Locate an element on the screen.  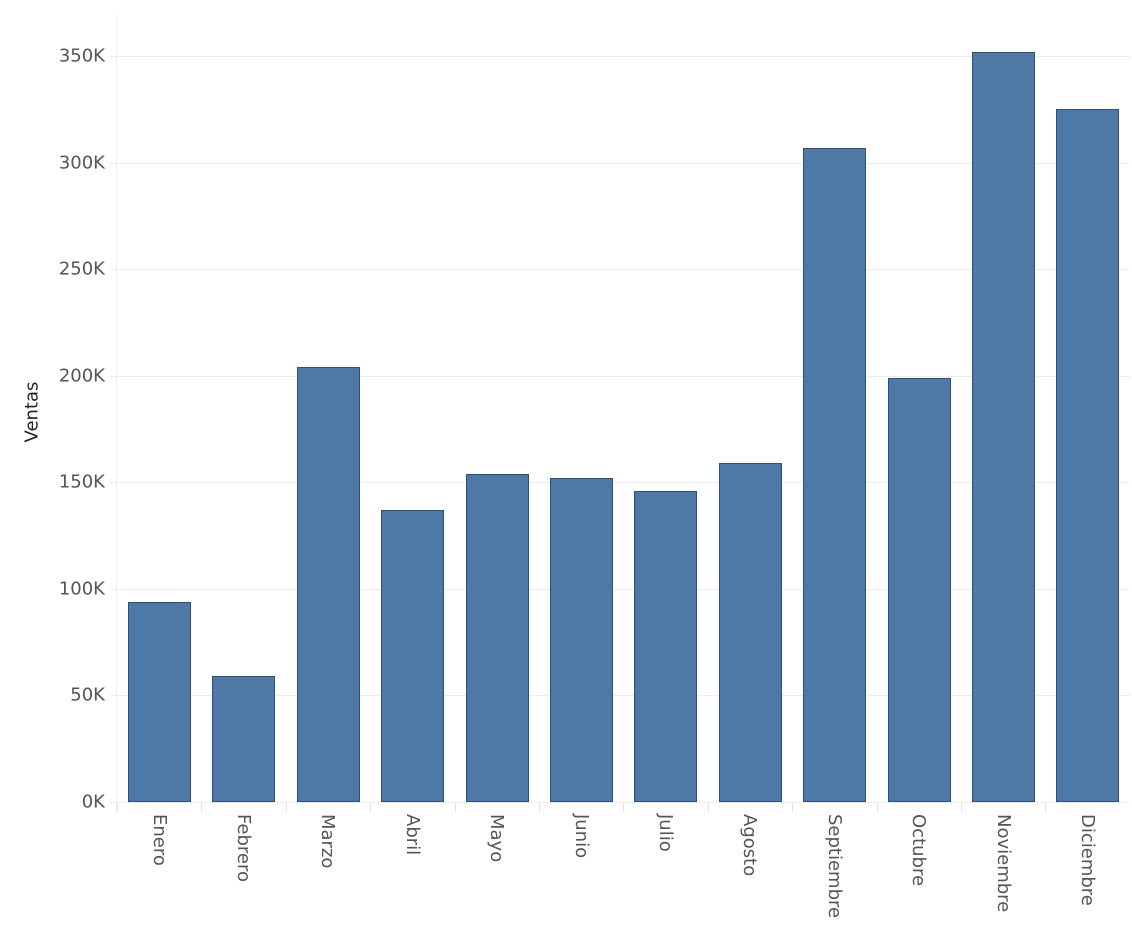
x-tick-label: Mayo is located at coordinates (496, 838).